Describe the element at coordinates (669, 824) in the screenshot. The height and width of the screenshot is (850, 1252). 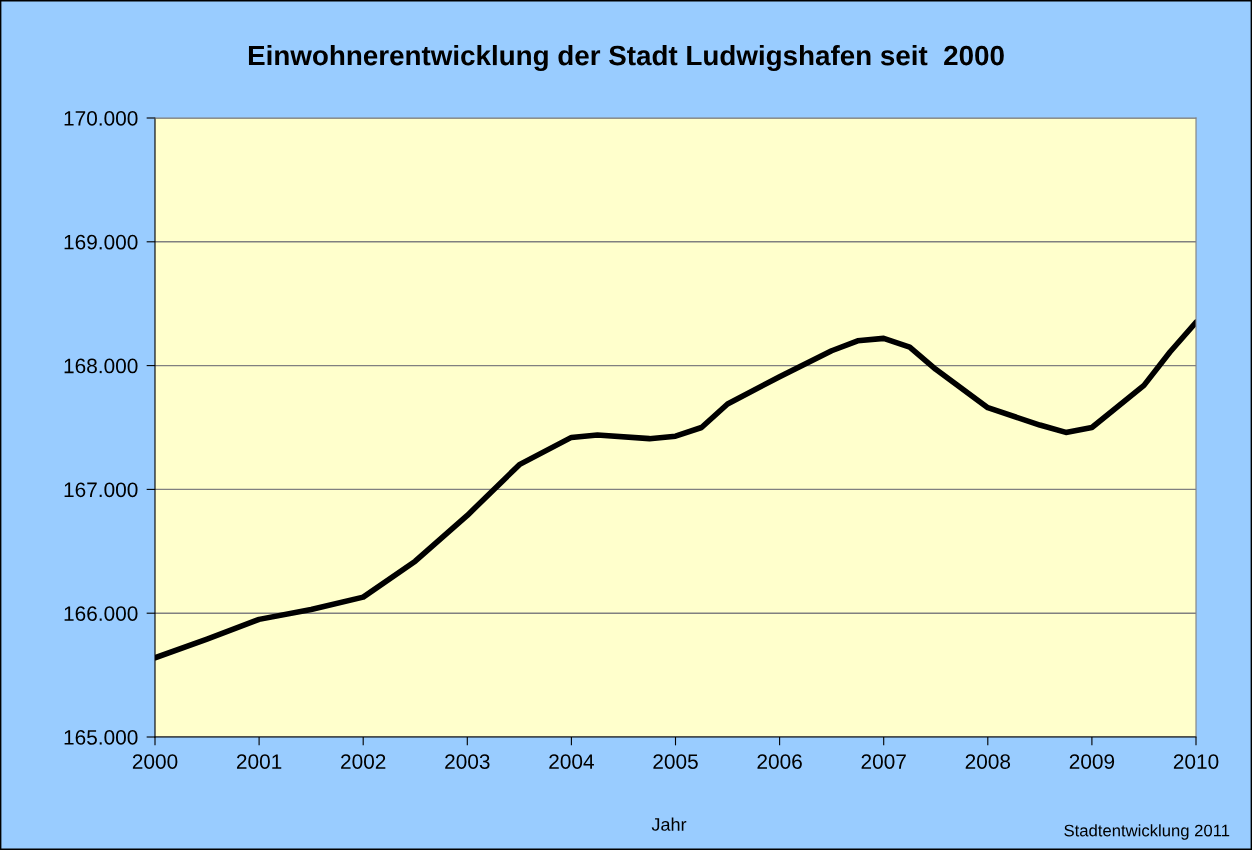
I see `x-axis-title: Jahr` at that location.